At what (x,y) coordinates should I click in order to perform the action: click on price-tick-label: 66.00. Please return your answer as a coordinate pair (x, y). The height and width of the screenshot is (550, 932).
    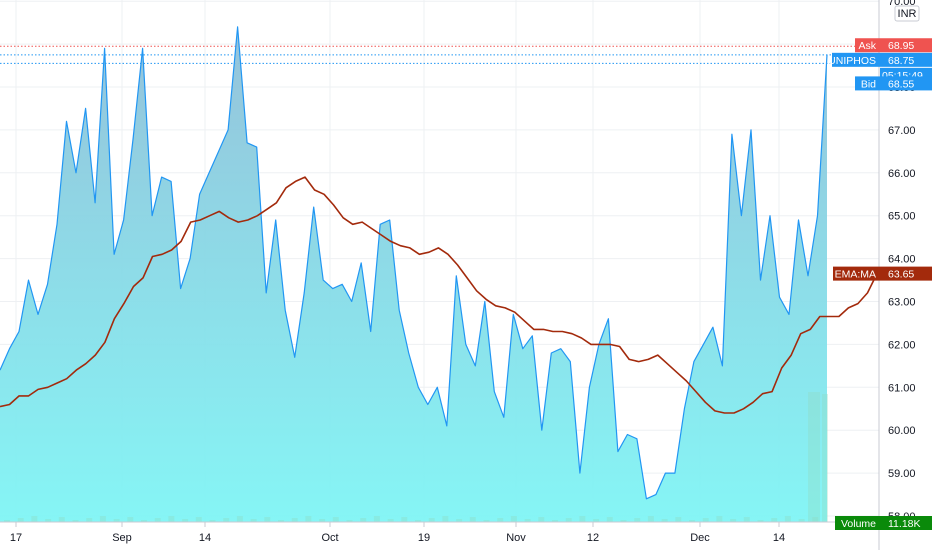
    Looking at the image, I should click on (902, 174).